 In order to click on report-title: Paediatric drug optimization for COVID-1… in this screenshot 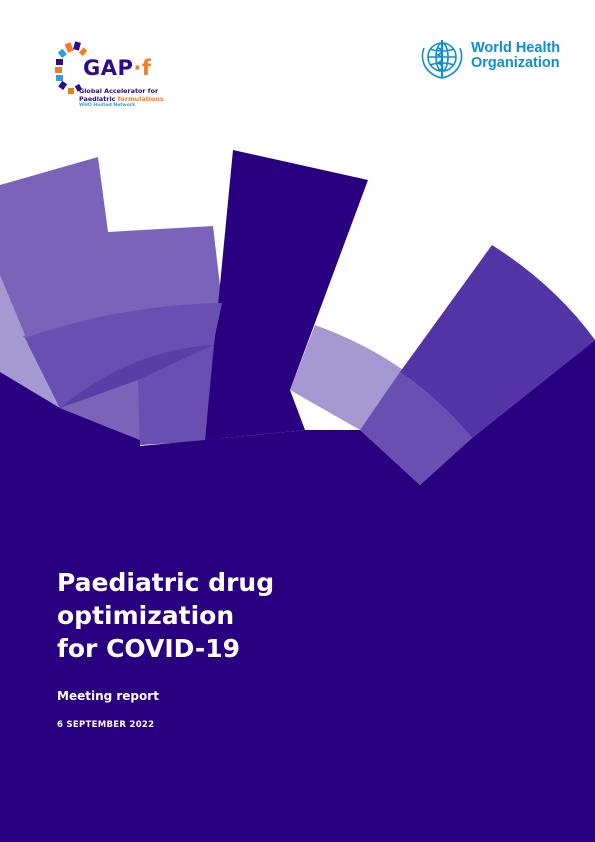, I will do `click(277, 615)`.